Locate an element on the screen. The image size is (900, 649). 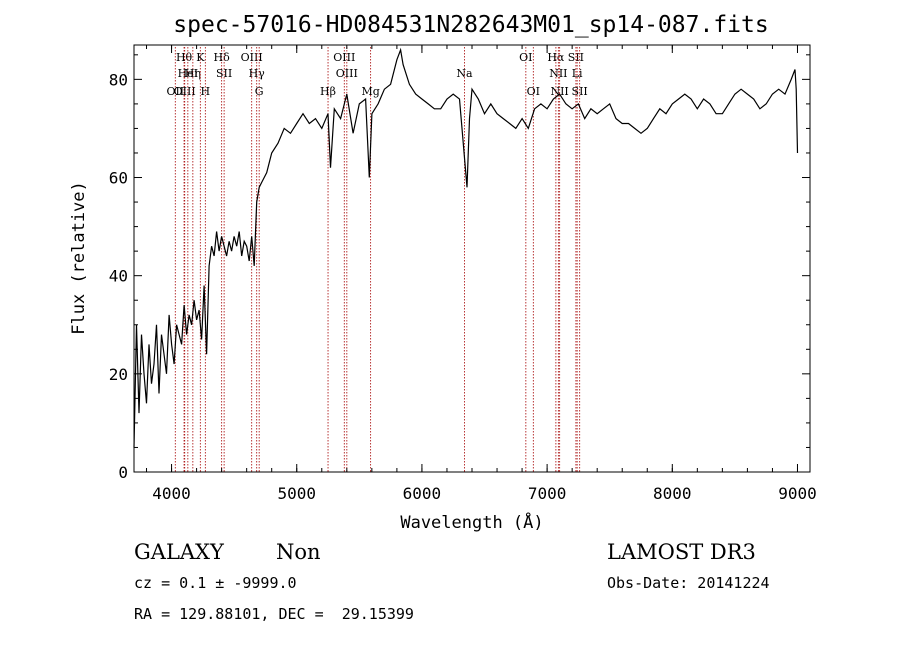
y-tick-label-2: 40 is located at coordinates (118, 276).